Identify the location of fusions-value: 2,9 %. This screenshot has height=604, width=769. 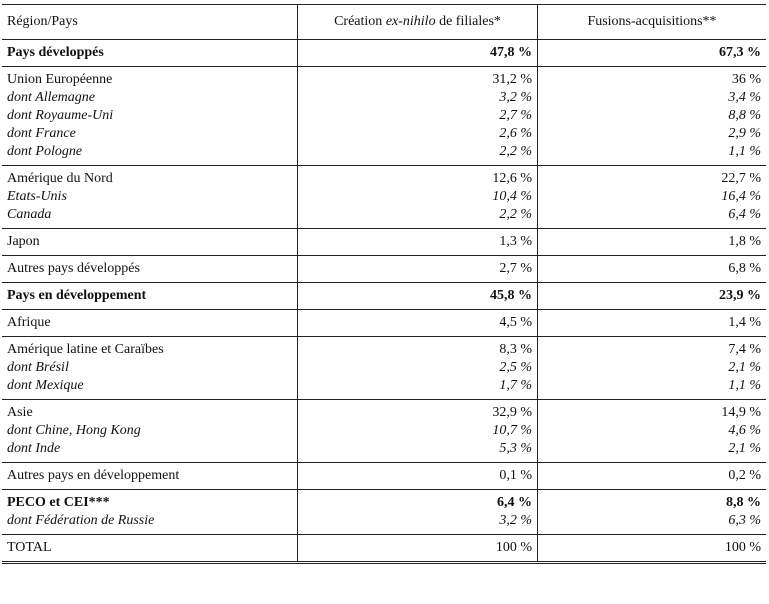
(744, 133).